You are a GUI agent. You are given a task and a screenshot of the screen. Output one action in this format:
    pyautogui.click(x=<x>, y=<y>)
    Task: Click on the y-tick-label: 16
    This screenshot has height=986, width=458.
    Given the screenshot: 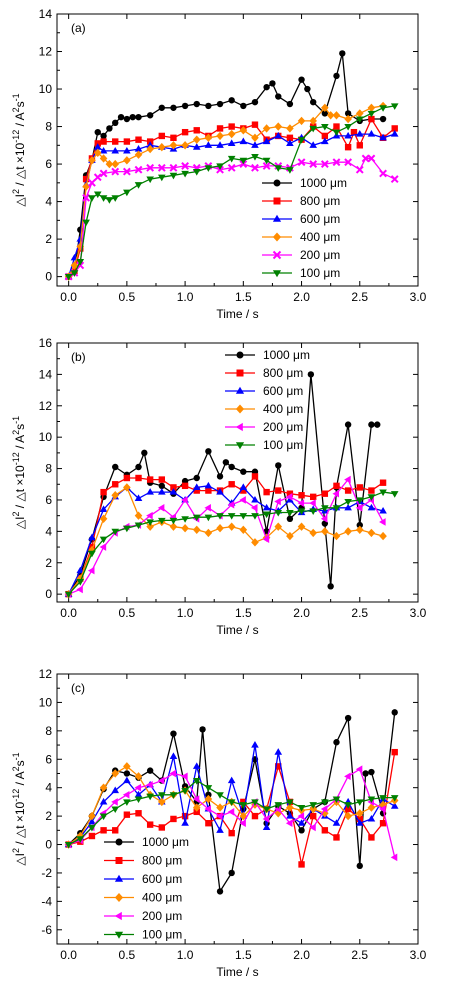 What is the action you would take?
    pyautogui.click(x=46, y=343)
    